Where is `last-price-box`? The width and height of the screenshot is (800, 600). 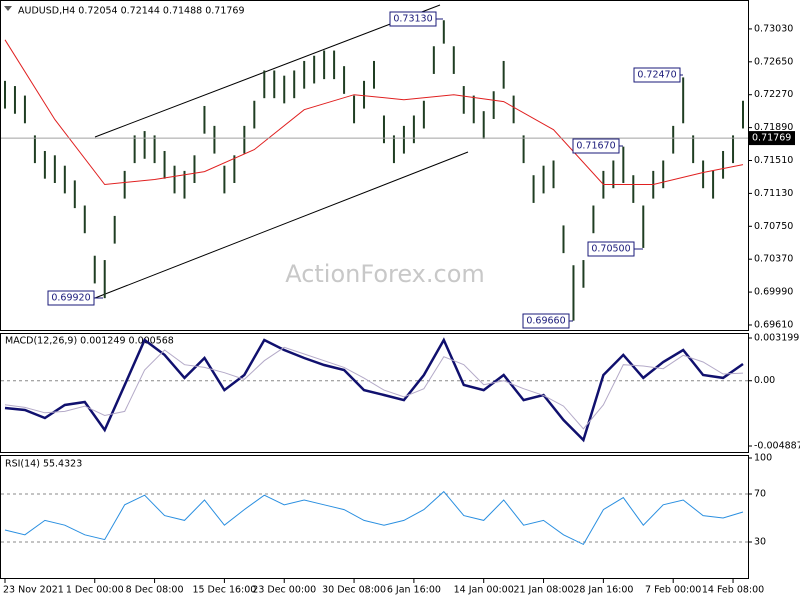
last-price-box is located at coordinates (772, 138).